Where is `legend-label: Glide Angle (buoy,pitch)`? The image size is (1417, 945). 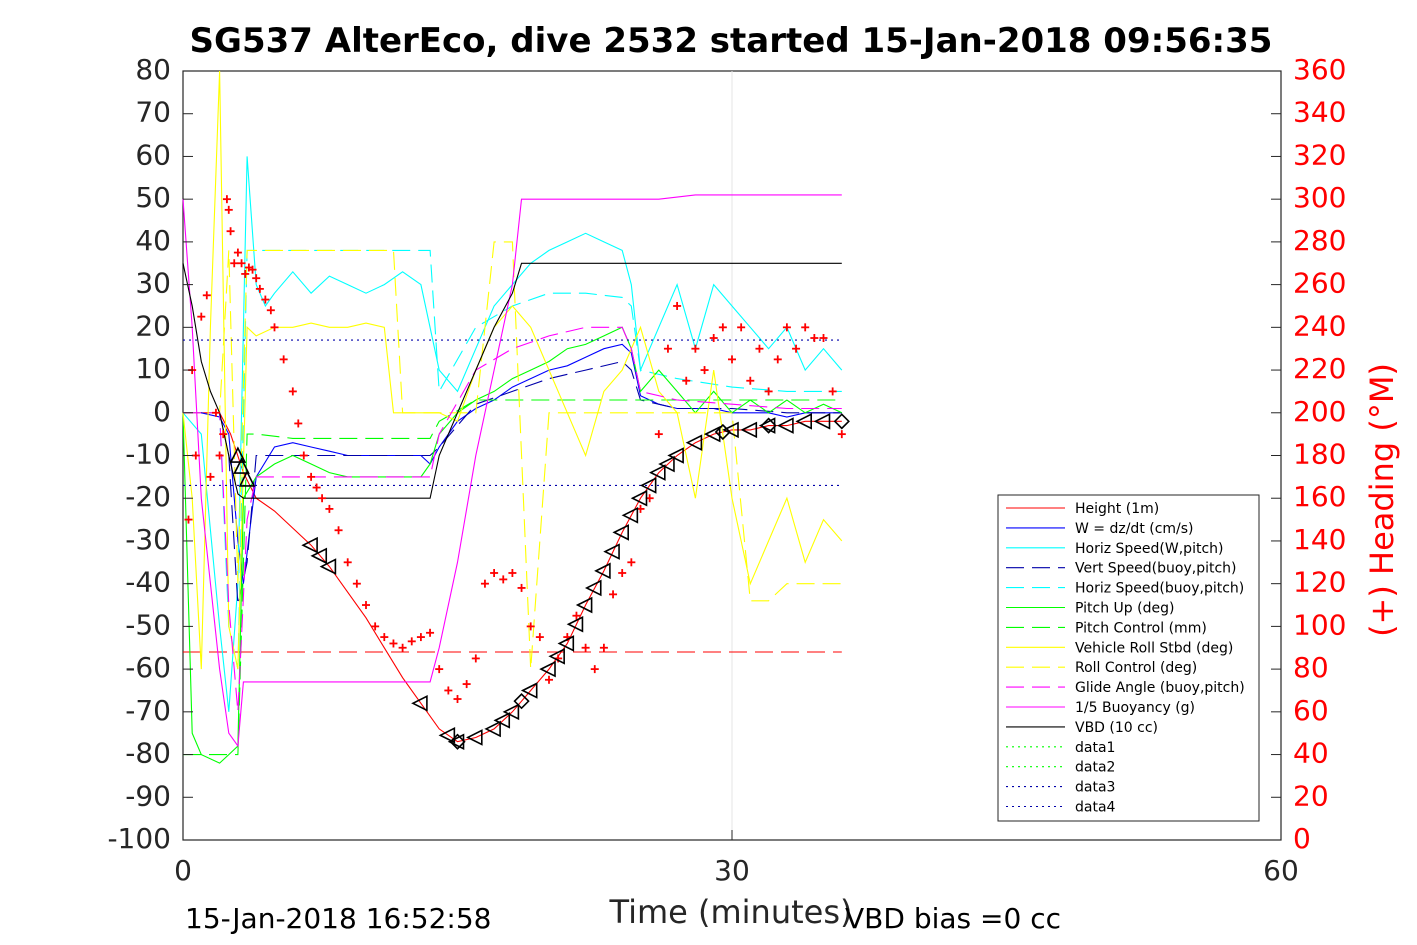 legend-label: Glide Angle (buoy,pitch) is located at coordinates (1160, 688).